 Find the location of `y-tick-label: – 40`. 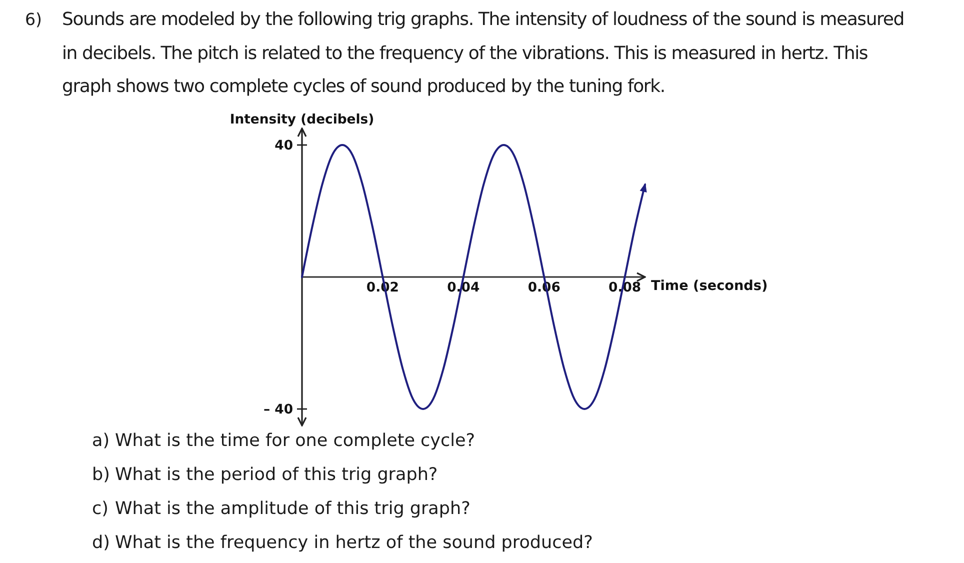

y-tick-label: – 40 is located at coordinates (278, 410).